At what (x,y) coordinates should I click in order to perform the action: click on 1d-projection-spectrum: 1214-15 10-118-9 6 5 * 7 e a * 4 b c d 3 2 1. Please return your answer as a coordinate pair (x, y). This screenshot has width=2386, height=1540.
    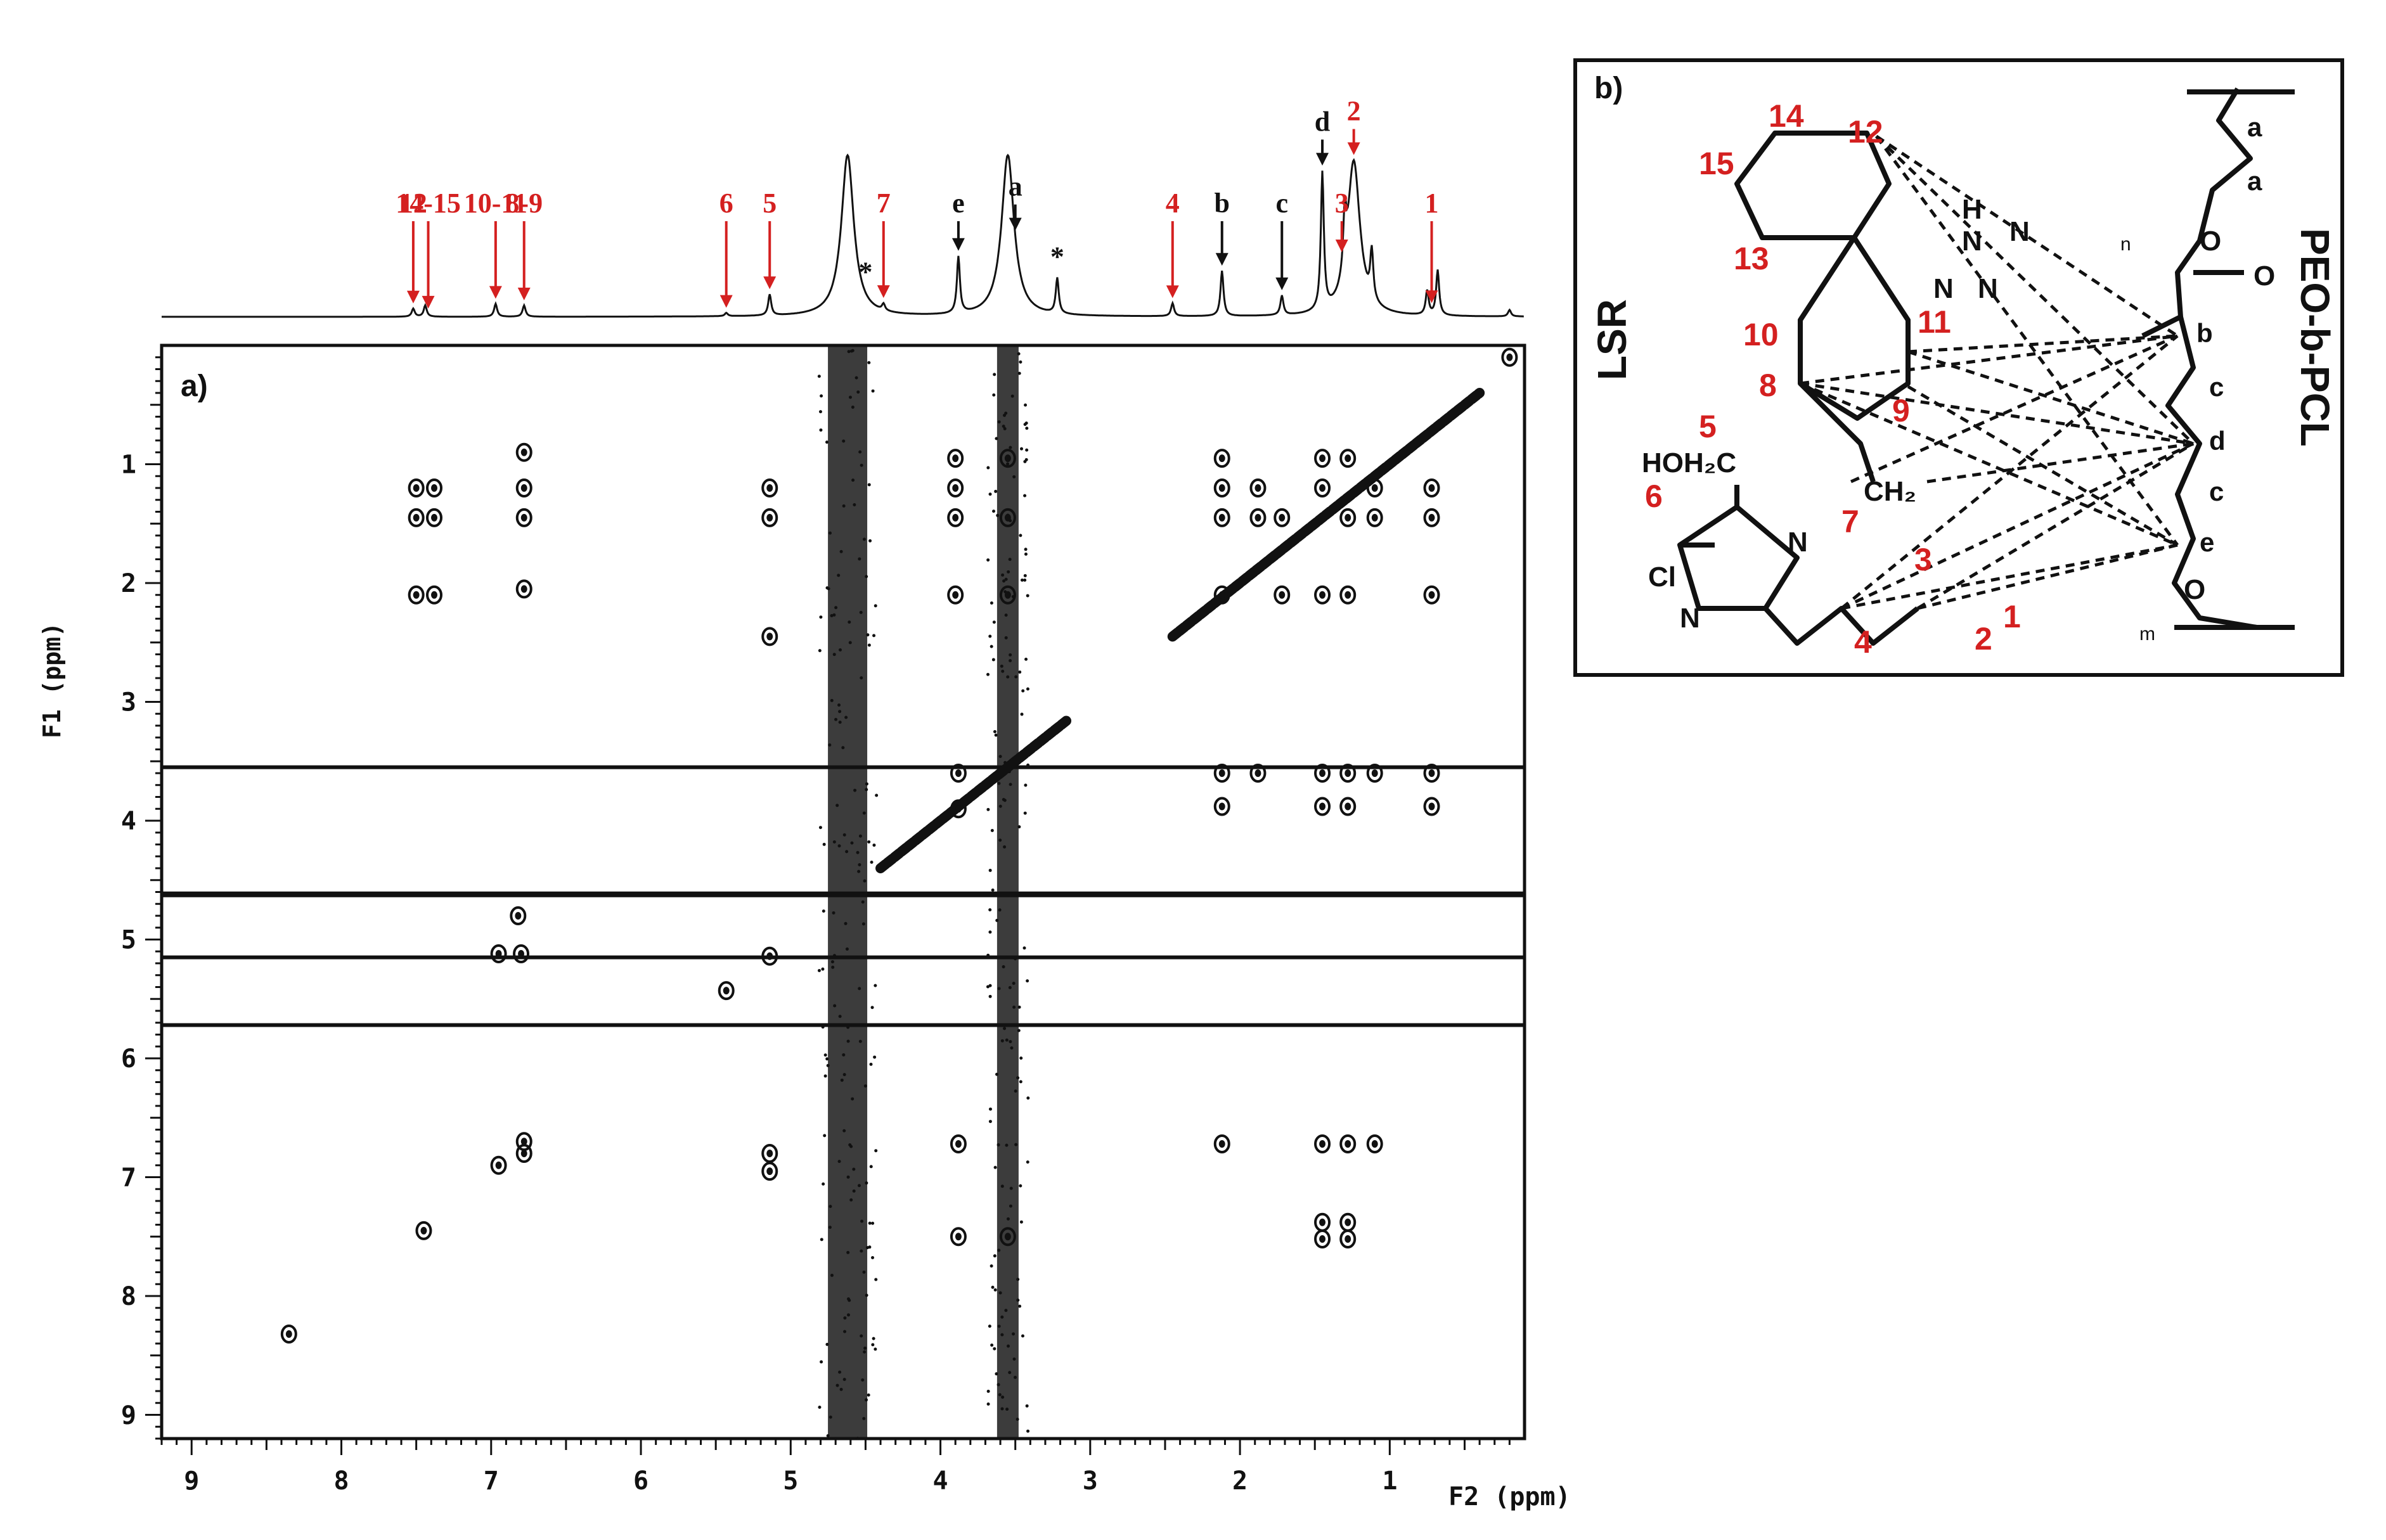
    Looking at the image, I should click on (843, 207).